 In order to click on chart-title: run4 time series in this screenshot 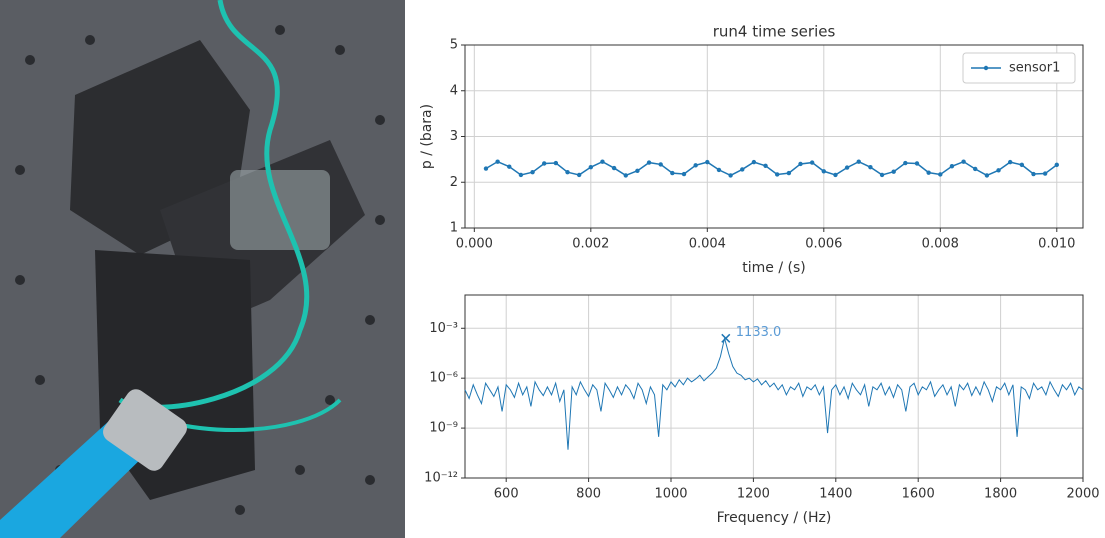, I will do `click(774, 32)`.